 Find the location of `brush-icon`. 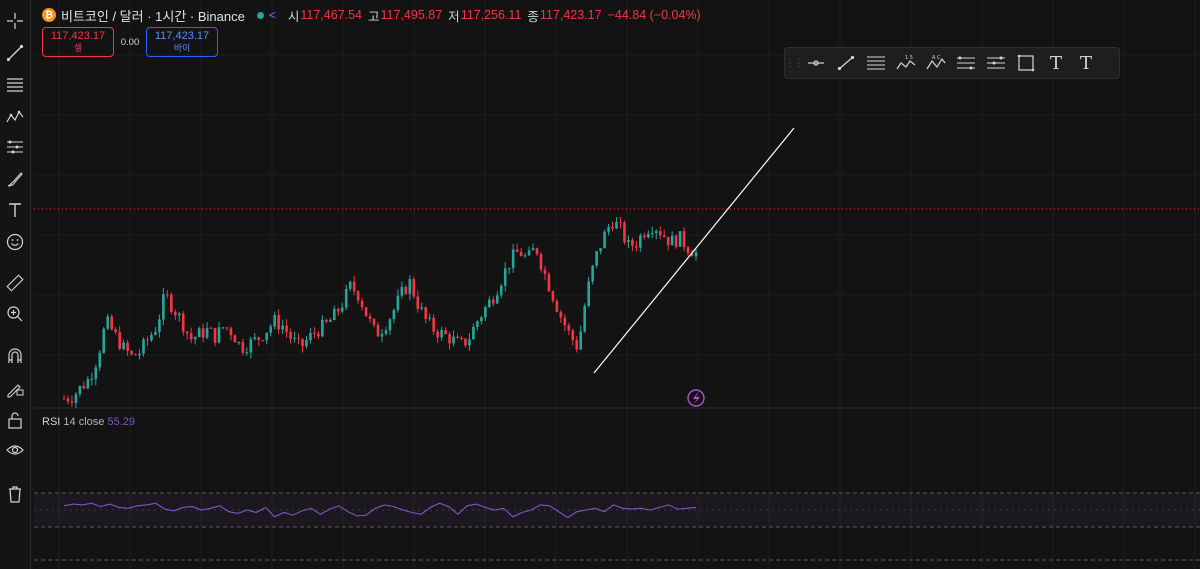

brush-icon is located at coordinates (15, 179).